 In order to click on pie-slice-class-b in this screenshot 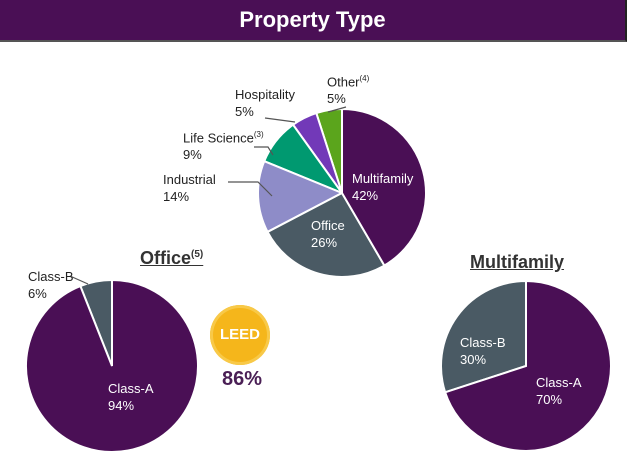, I will do `click(483, 336)`.